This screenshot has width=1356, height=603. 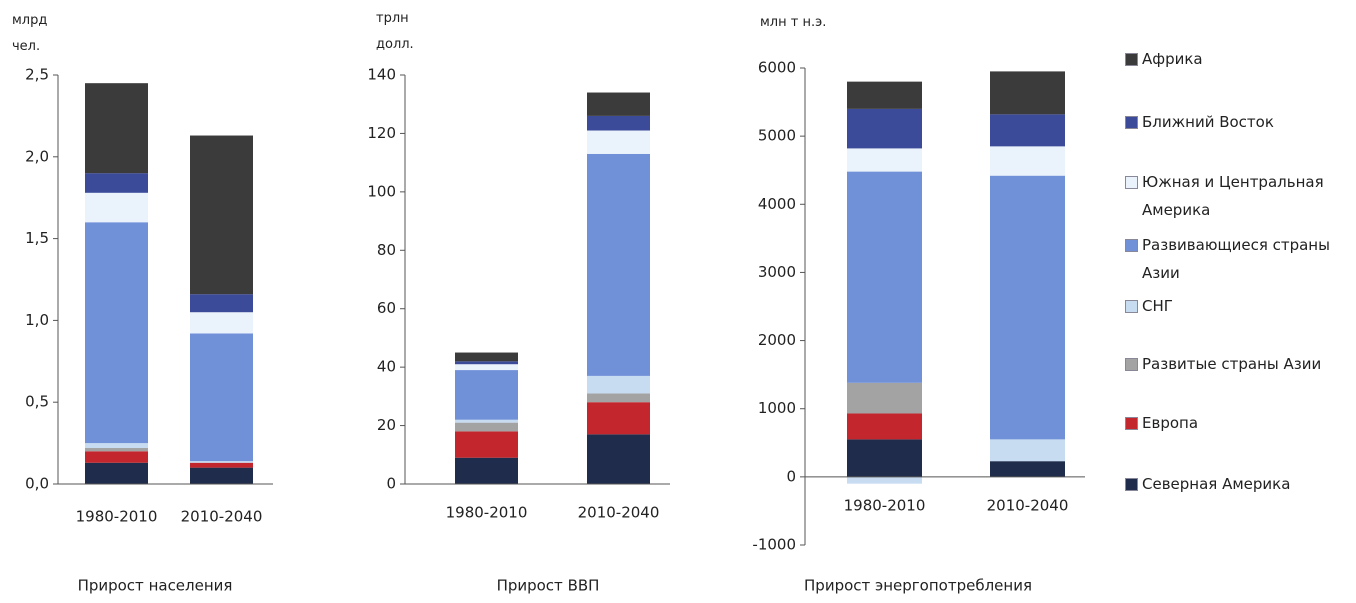 What do you see at coordinates (1233, 196) in the screenshot?
I see `legend-label: Южная и Центральная Америка` at bounding box center [1233, 196].